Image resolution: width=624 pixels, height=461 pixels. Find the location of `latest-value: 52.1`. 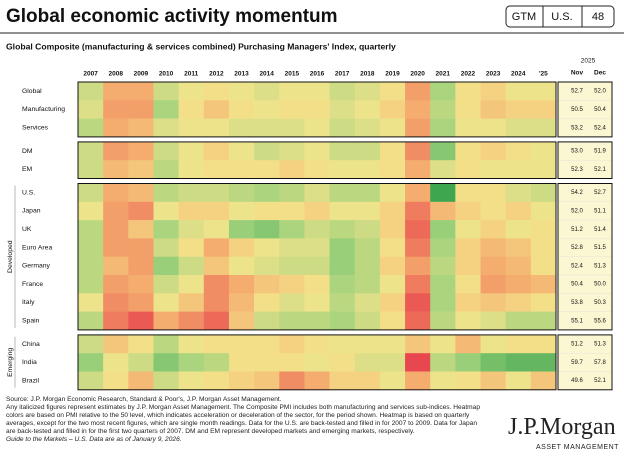

latest-value: 52.1 is located at coordinates (600, 170).